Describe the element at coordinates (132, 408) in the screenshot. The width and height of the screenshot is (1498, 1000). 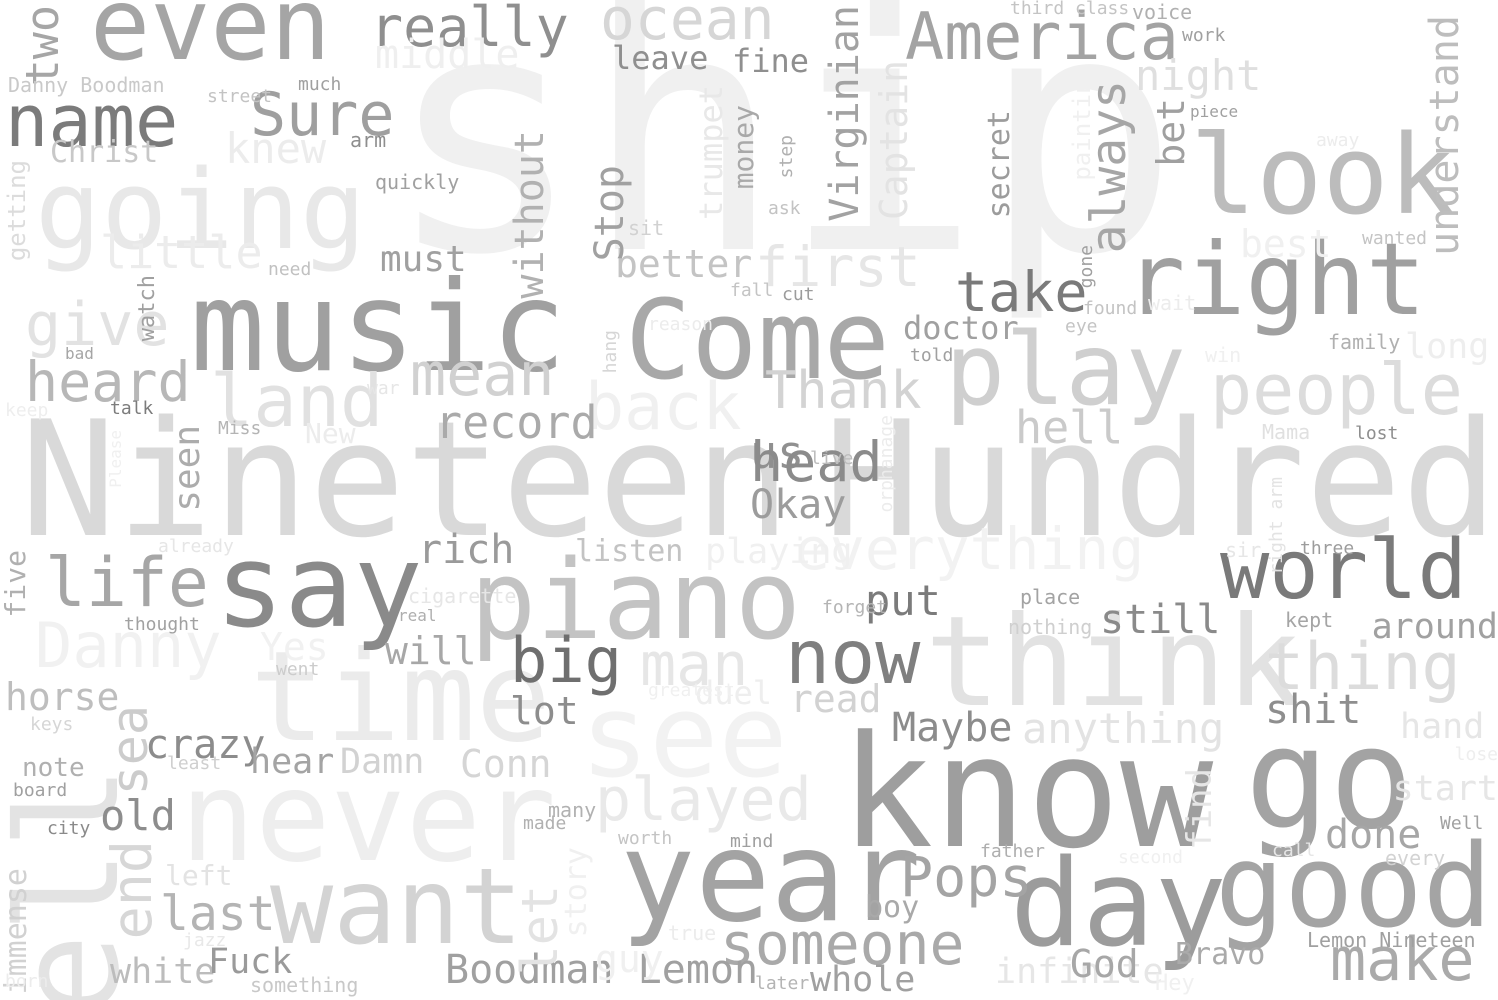
I see `cloud-word: talk` at that location.